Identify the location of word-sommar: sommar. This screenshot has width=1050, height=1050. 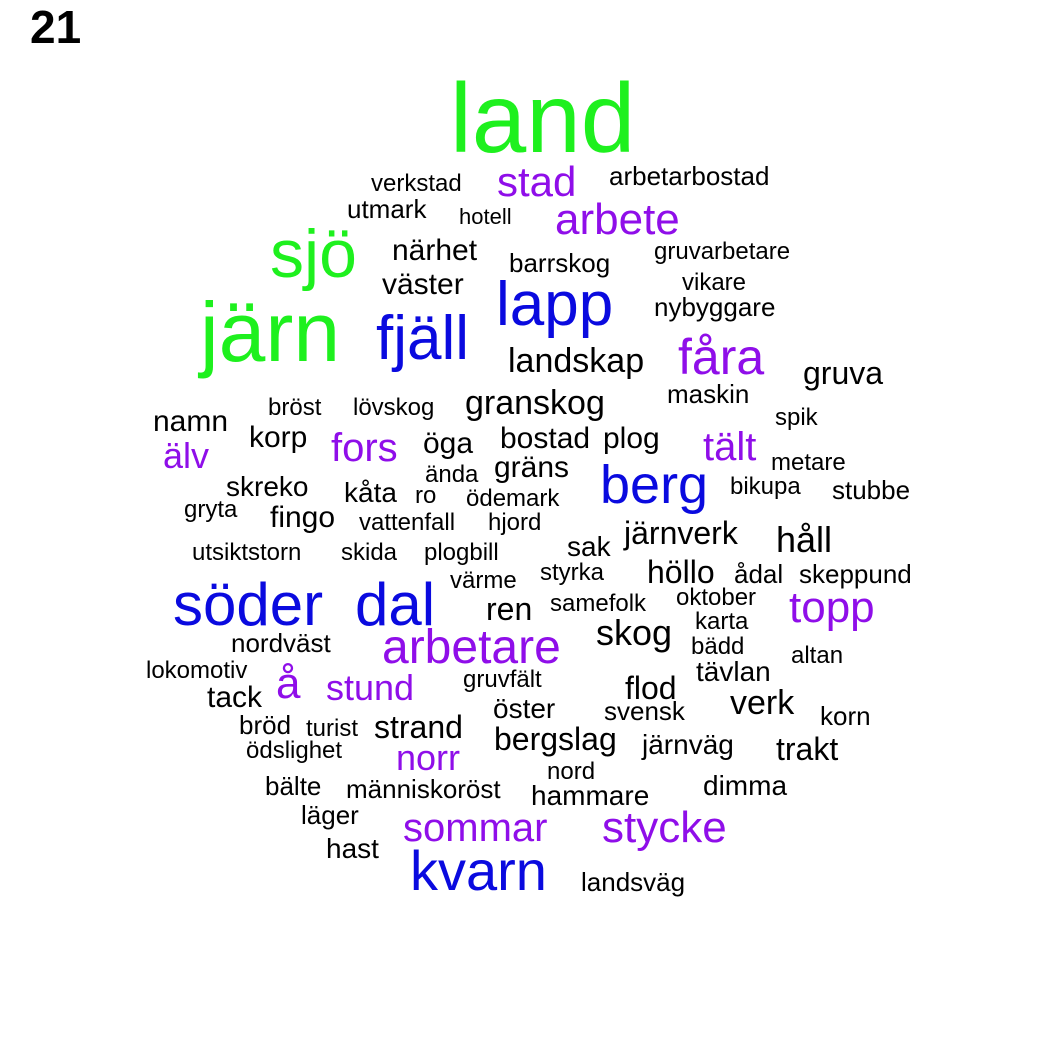
(475, 828).